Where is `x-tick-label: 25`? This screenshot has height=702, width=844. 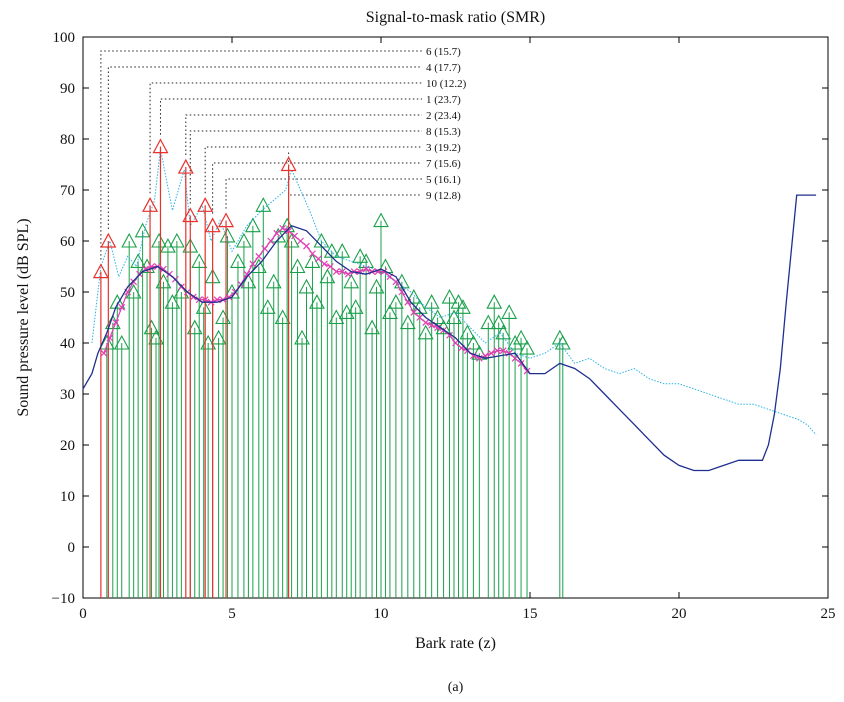
x-tick-label: 25 is located at coordinates (828, 614).